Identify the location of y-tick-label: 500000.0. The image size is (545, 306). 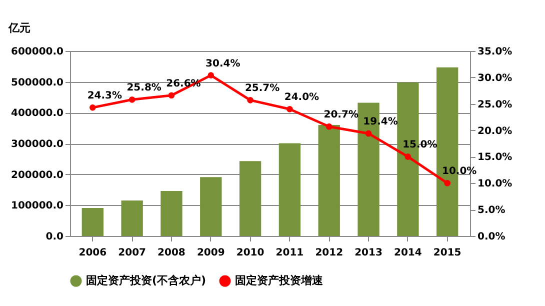
(37, 82).